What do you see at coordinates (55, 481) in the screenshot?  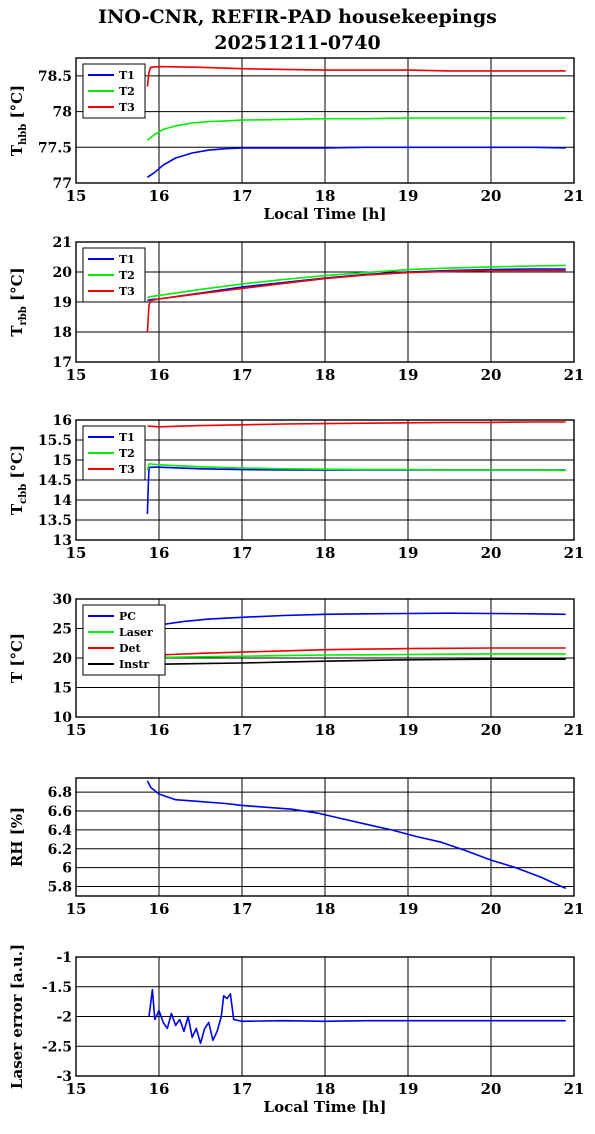 I see `y-tick-label: 14.5` at bounding box center [55, 481].